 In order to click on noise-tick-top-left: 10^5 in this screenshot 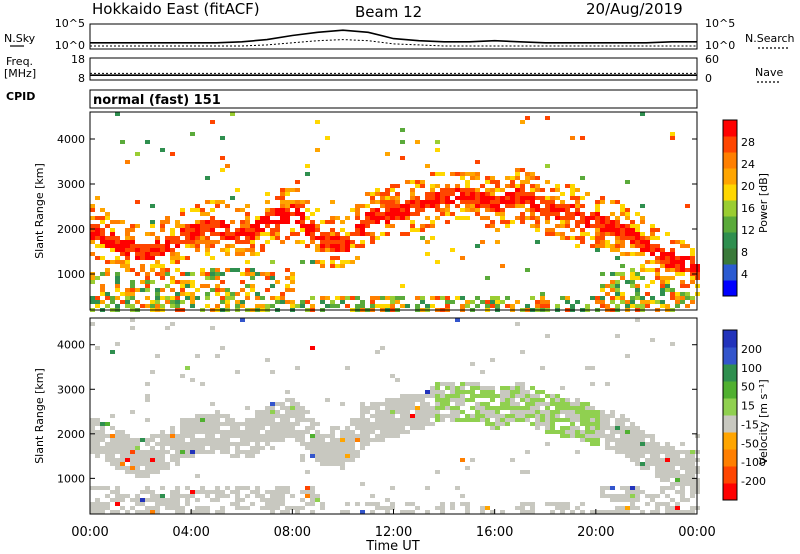, I will do `click(70, 23)`.